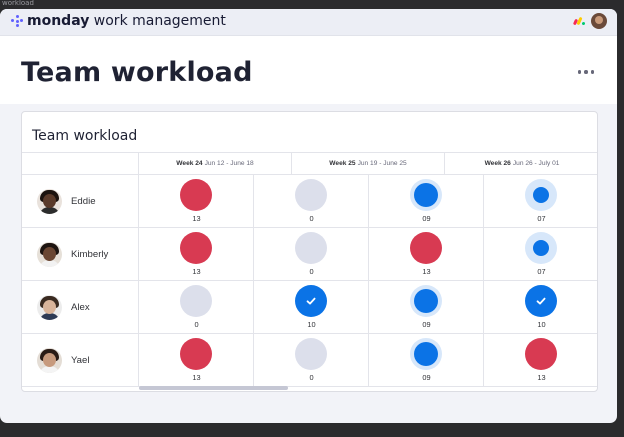 This screenshot has height=437, width=624. What do you see at coordinates (308, 22) in the screenshot?
I see `top-bar: monday work management` at bounding box center [308, 22].